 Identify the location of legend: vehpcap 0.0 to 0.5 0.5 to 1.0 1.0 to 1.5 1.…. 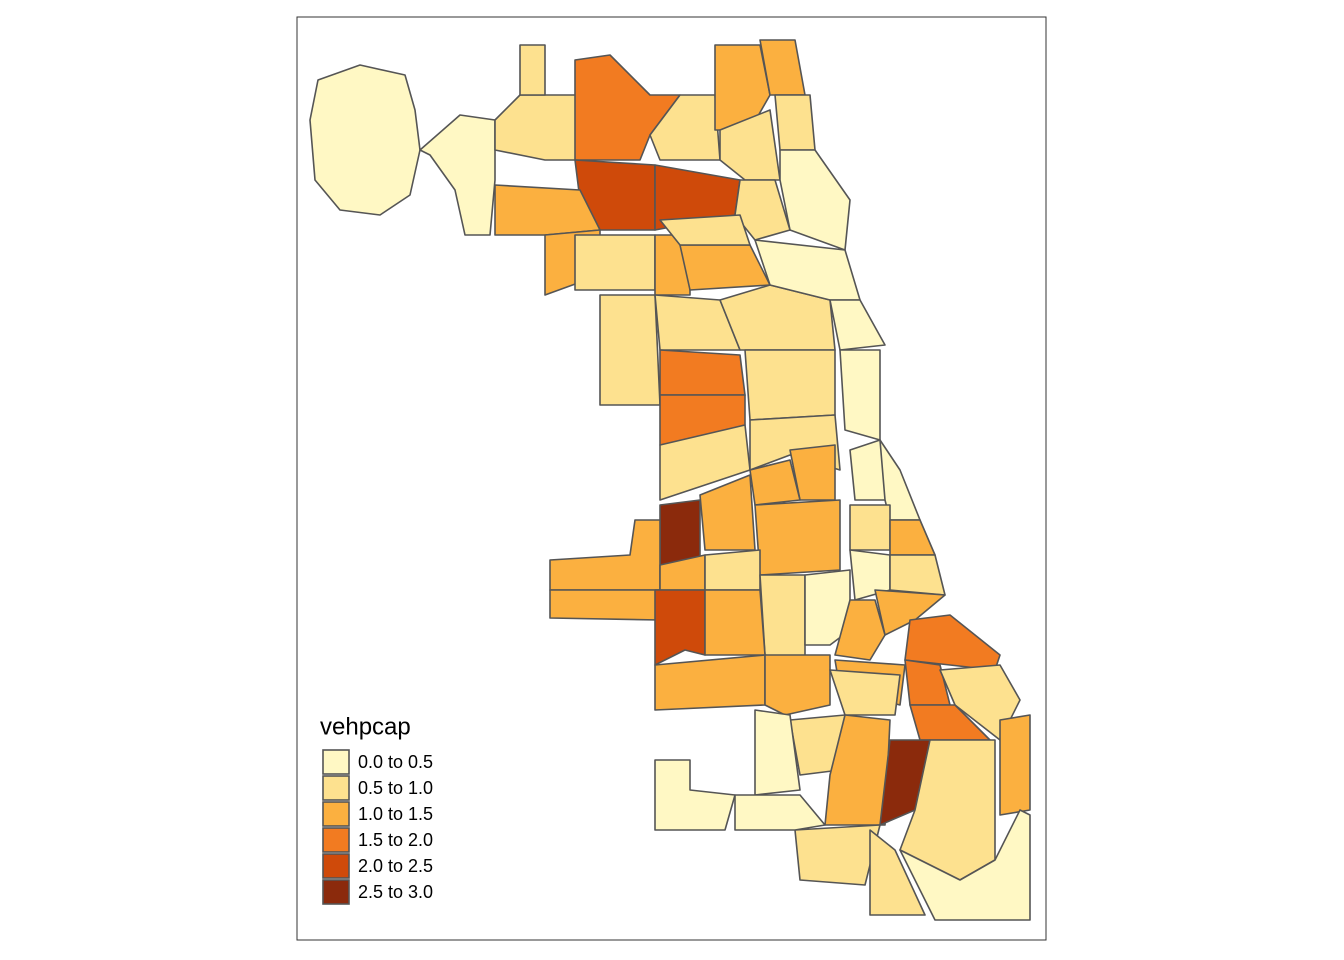
(376, 809).